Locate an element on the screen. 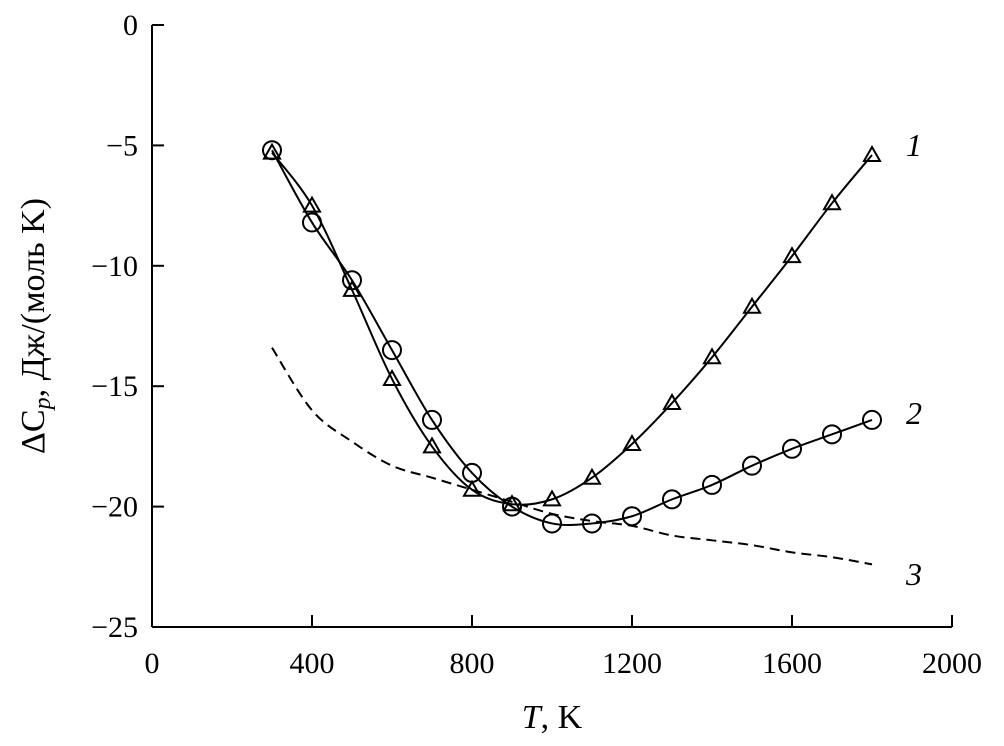 This screenshot has height=746, width=1004. x-tick-label: 2000 is located at coordinates (952, 663).